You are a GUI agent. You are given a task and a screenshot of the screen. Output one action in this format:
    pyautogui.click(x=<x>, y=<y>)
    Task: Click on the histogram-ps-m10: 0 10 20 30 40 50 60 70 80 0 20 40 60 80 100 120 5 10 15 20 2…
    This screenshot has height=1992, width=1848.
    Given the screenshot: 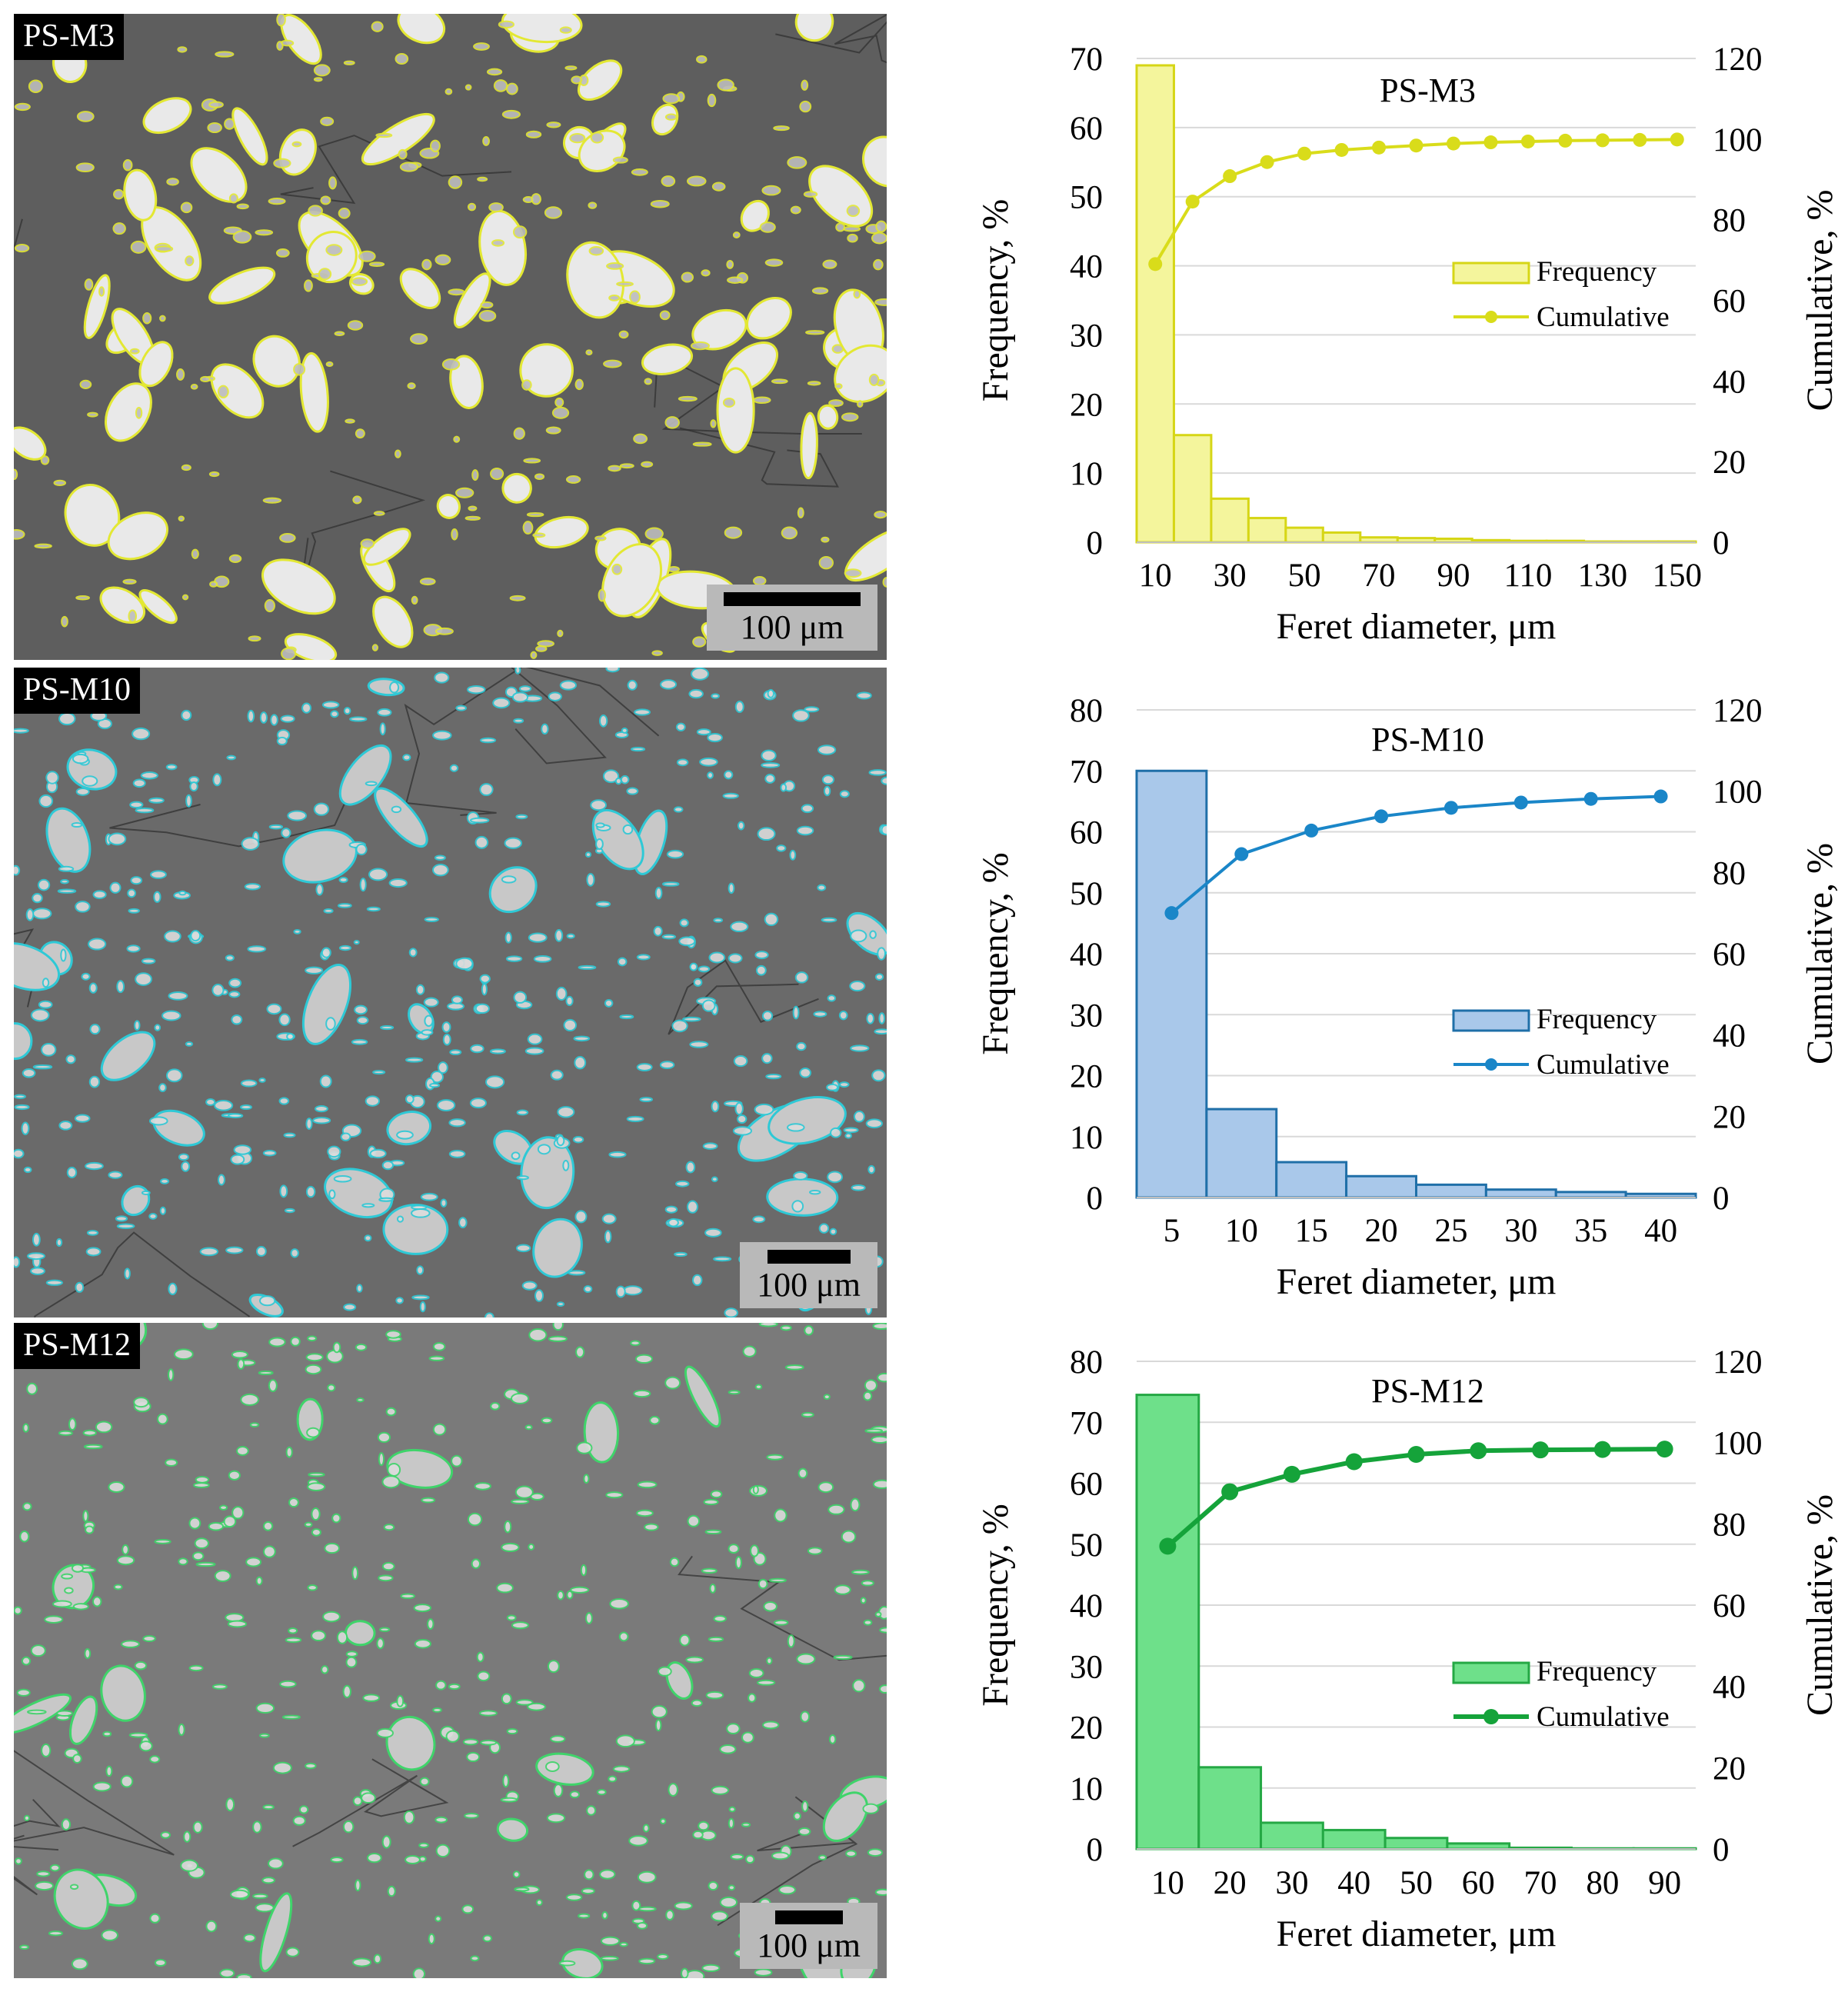 What is the action you would take?
    pyautogui.click(x=1407, y=997)
    